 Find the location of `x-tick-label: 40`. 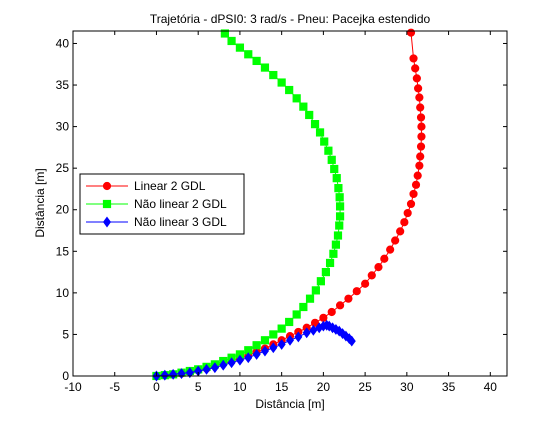

x-tick-label: 40 is located at coordinates (491, 387).